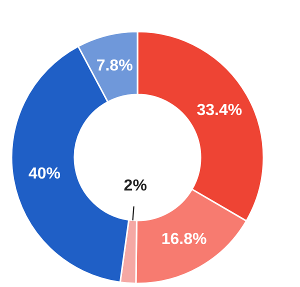  I want to click on data-label: 7.8%, so click(114, 65).